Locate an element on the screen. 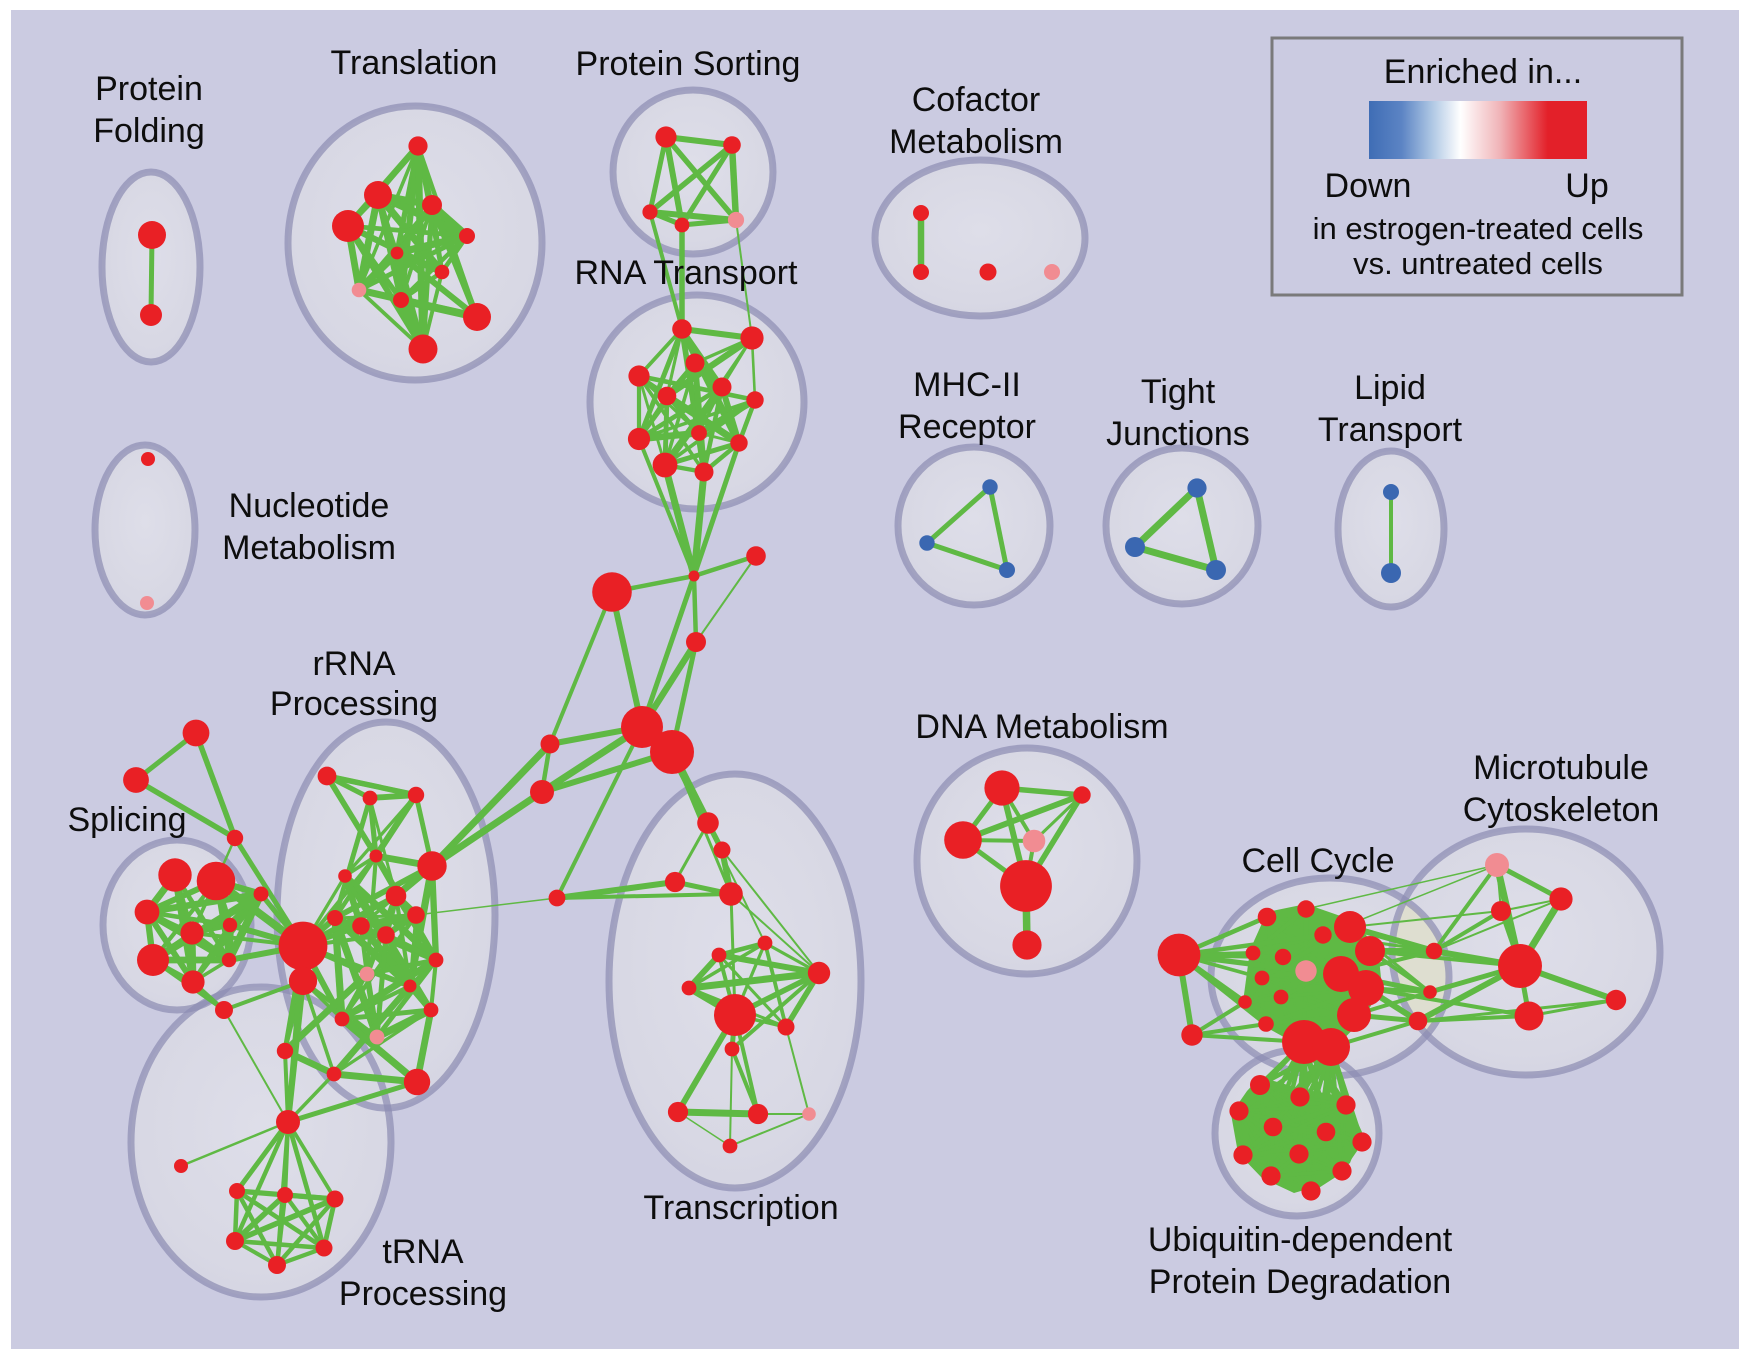 This screenshot has height=1360, width=1750. svg-text: Translation is located at coordinates (414, 63).